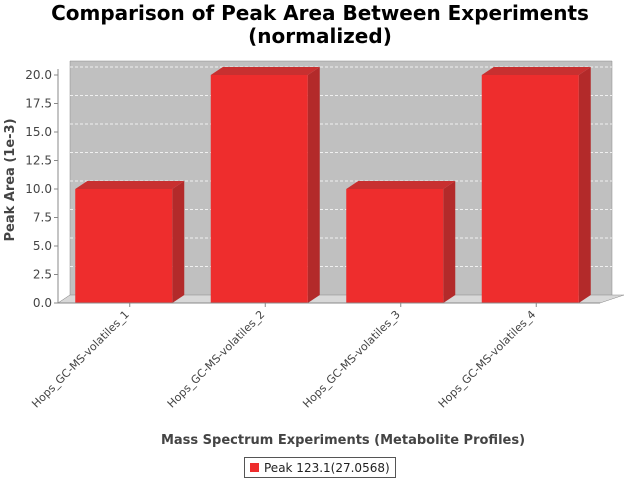 The image size is (640, 480). I want to click on y-tick-label: 2.5, so click(42, 275).